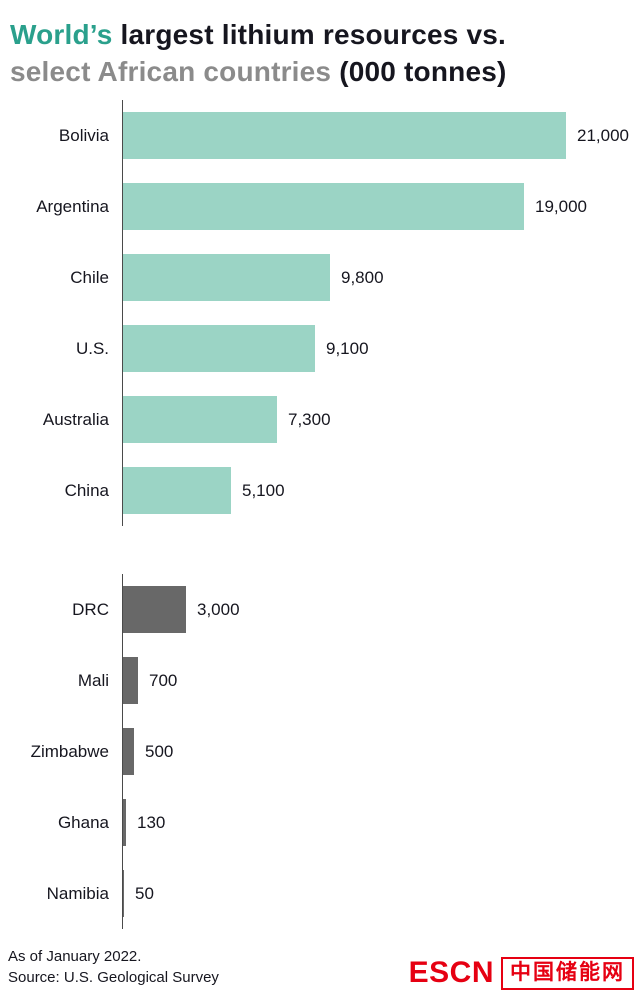  Describe the element at coordinates (89, 277) in the screenshot. I see `category-label: Chile` at that location.